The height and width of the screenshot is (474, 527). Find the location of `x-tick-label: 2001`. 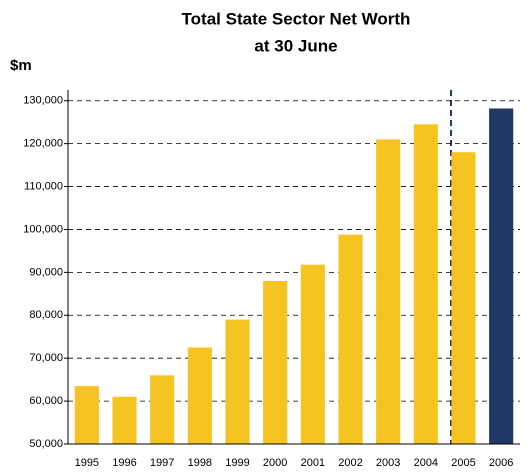

x-tick-label: 2001 is located at coordinates (313, 463).